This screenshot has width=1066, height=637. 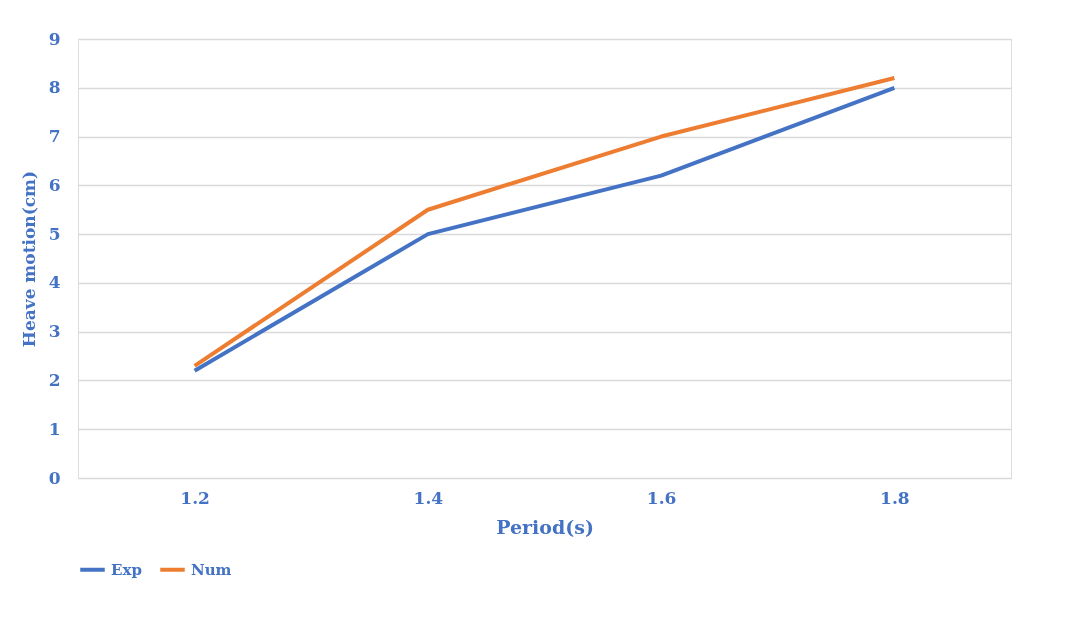 What do you see at coordinates (661, 497) in the screenshot?
I see `x-tick-label: 1.6` at bounding box center [661, 497].